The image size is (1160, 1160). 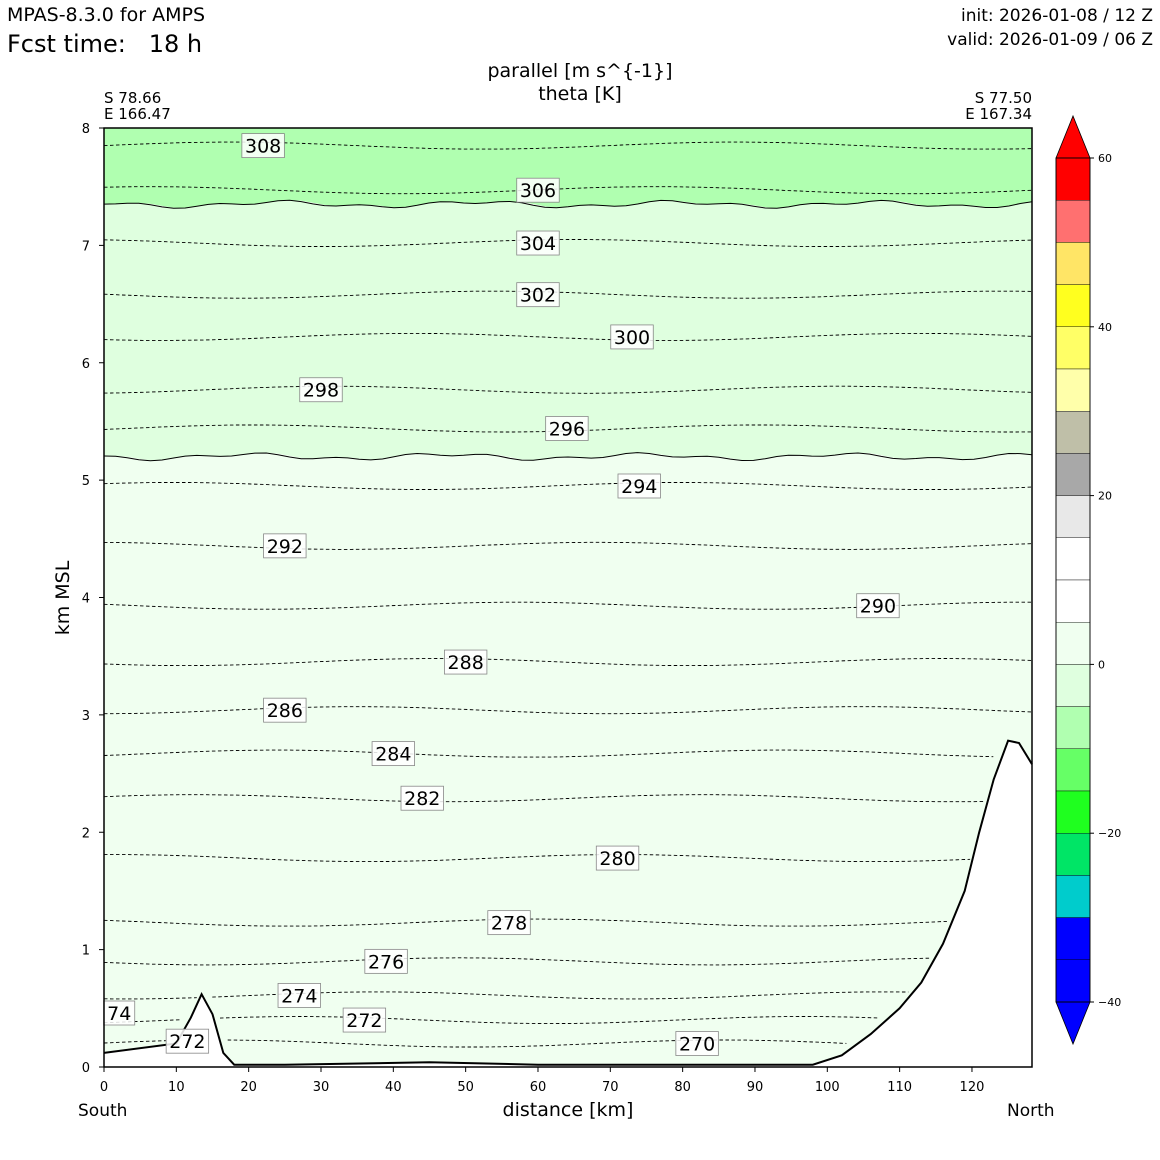 I want to click on contour-label-300-box, so click(x=632, y=337).